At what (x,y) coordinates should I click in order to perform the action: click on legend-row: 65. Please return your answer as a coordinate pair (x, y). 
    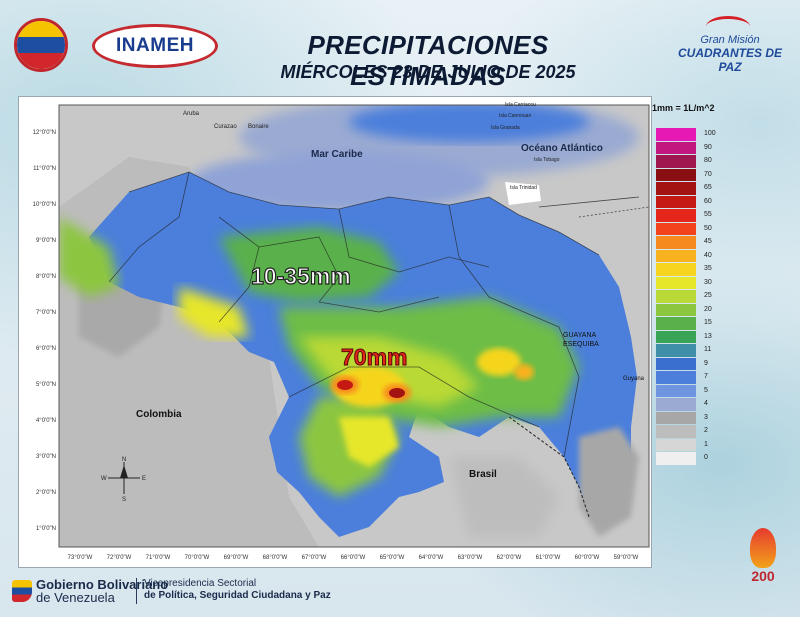
    Looking at the image, I should click on (686, 189).